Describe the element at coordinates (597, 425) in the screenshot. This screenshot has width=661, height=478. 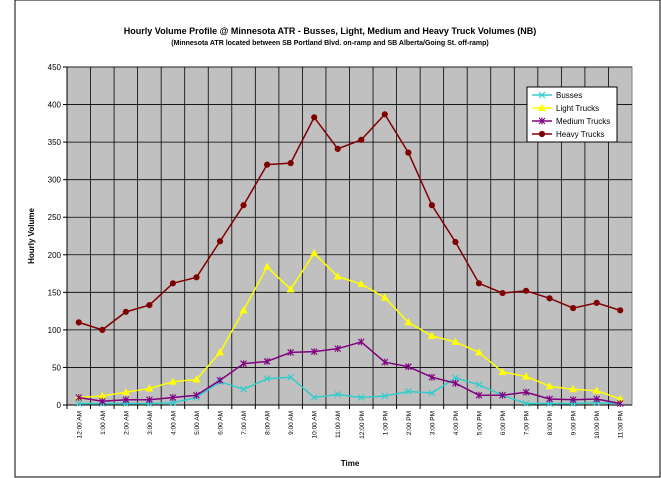
I see `x-tick-label: 10:00 PM` at that location.